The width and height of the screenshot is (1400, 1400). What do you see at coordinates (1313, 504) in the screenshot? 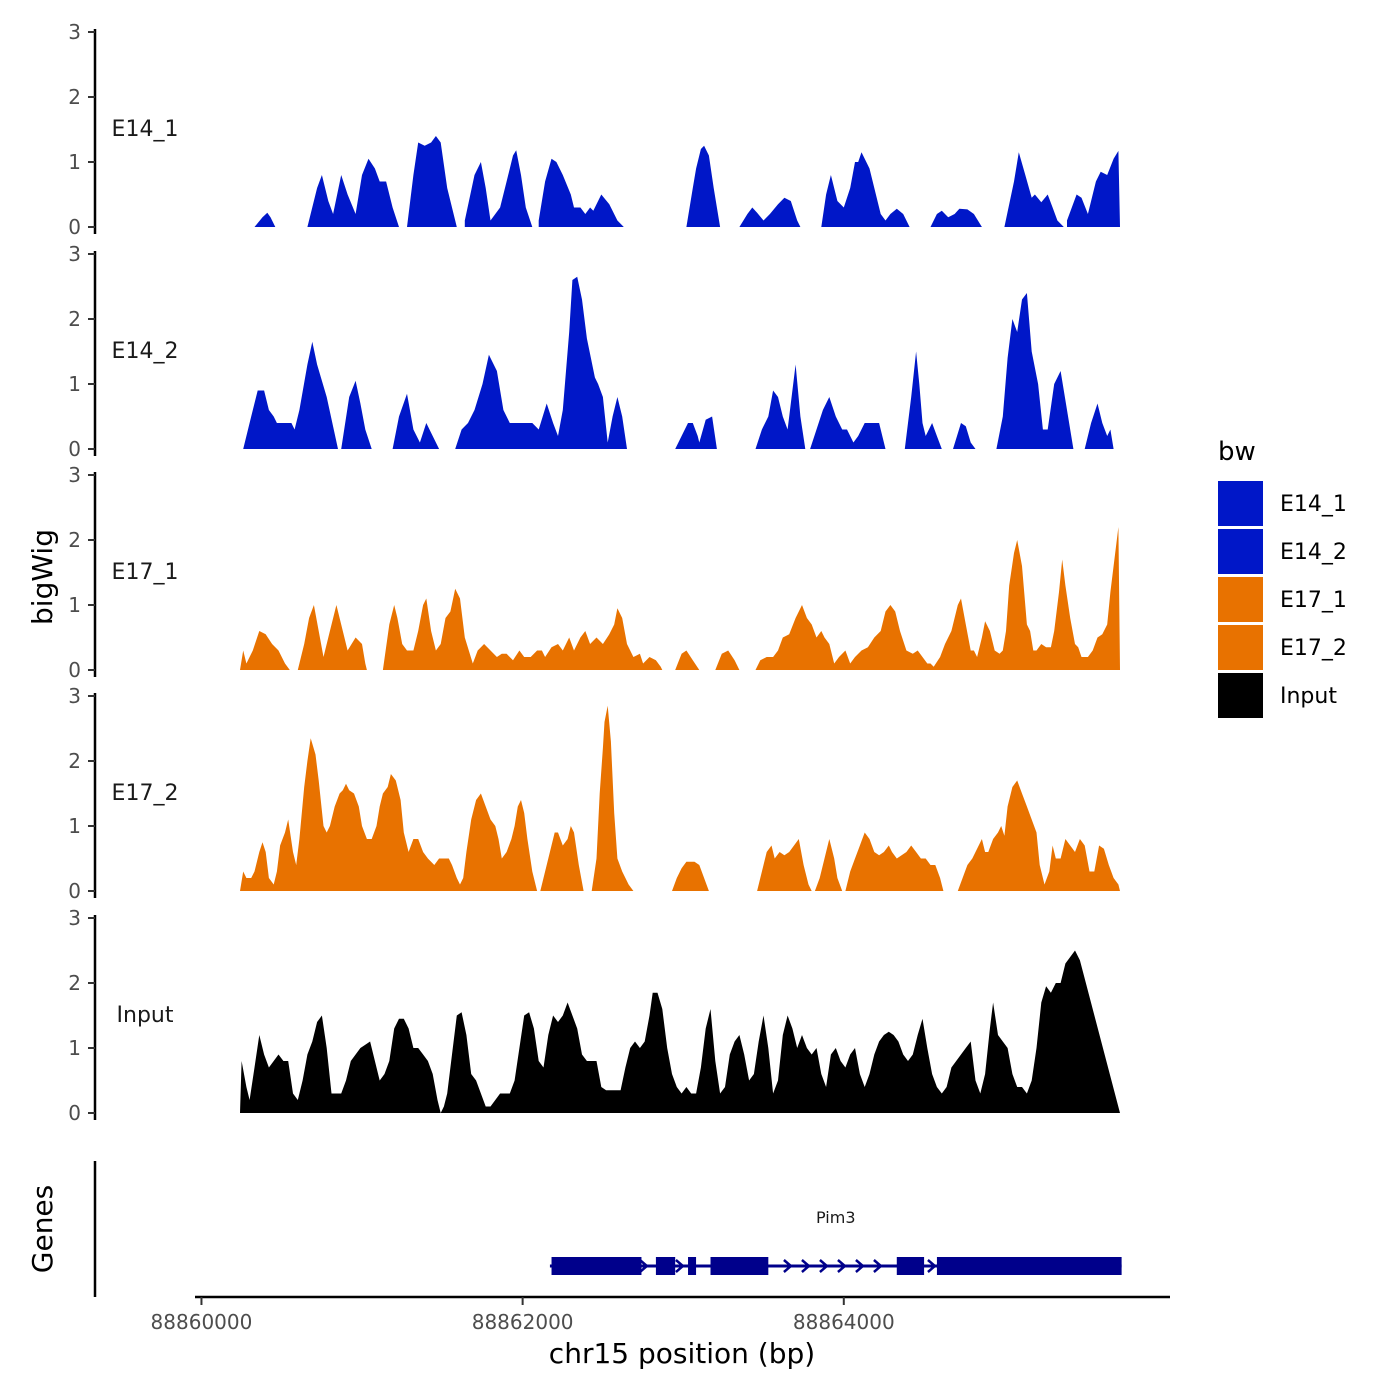
I see `legend-label: E14_1` at bounding box center [1313, 504].